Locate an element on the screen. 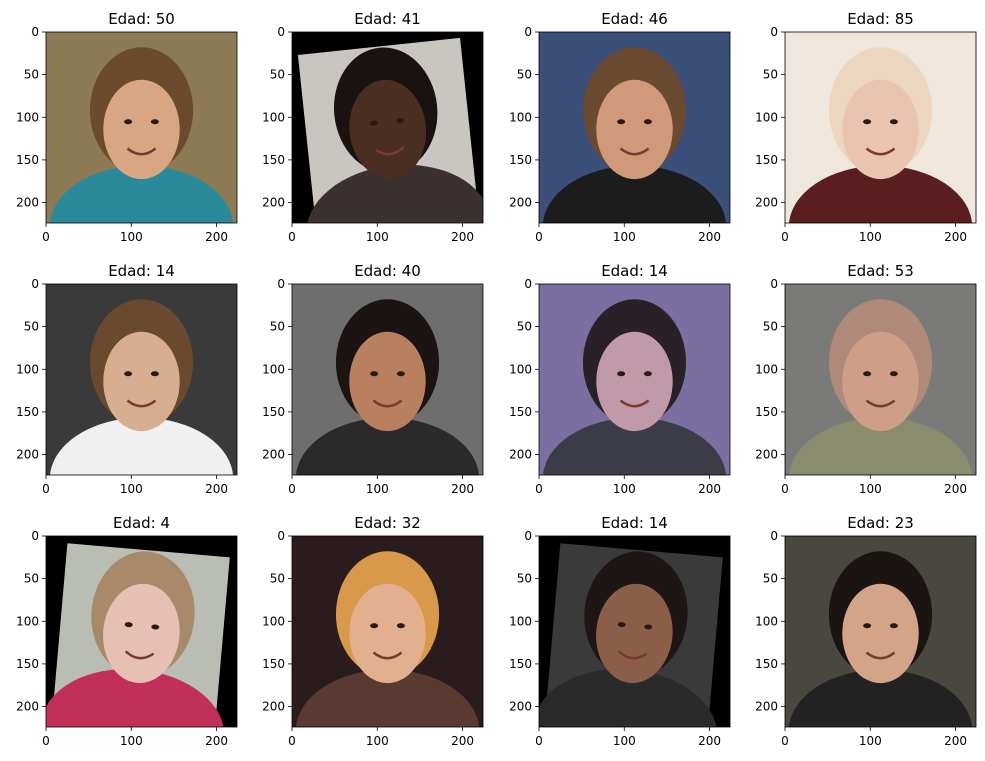  subplot-4: Edad: 85 0 100 200 0 50 100 150 200 is located at coordinates (866, 127).